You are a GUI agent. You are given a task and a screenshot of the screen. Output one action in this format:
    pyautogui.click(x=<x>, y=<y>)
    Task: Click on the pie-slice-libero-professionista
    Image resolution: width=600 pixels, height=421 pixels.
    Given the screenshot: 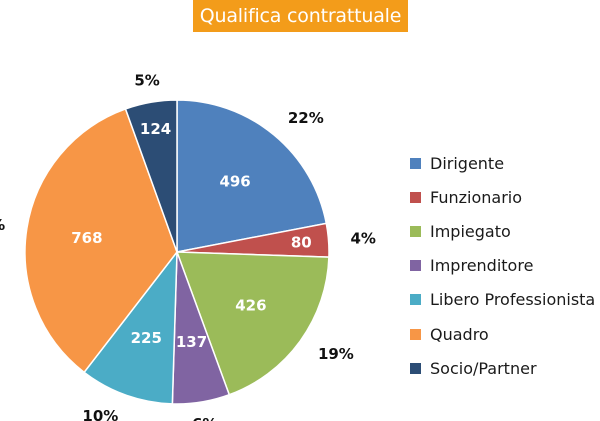 What is the action you would take?
    pyautogui.click(x=130, y=327)
    